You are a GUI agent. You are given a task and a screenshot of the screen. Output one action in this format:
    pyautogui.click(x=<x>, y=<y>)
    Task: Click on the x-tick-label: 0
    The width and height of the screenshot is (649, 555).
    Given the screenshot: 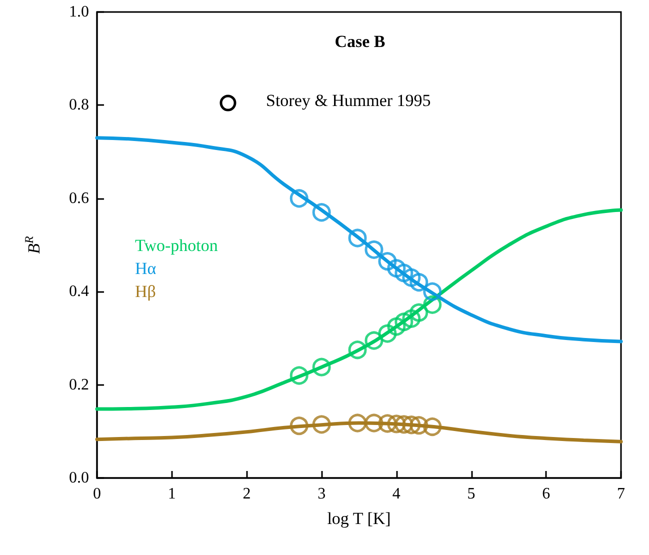 What is the action you would take?
    pyautogui.click(x=97, y=494)
    